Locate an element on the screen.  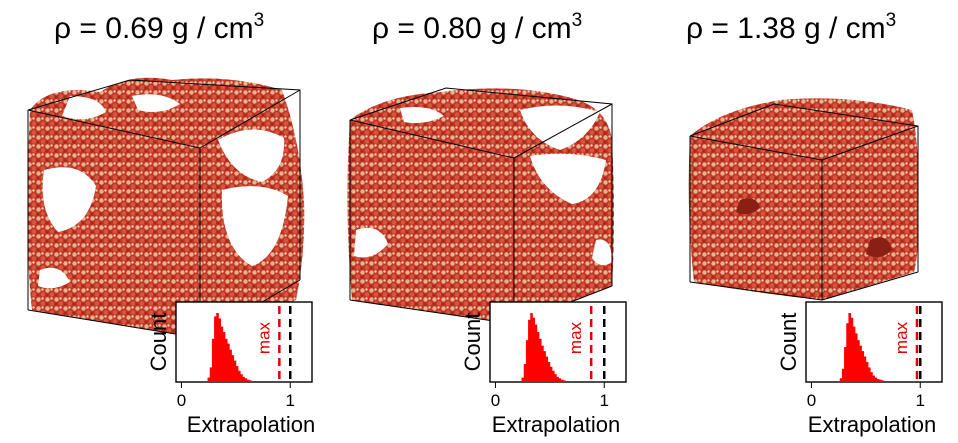
panel-1-x-label: Extrapolation is located at coordinates (251, 424).